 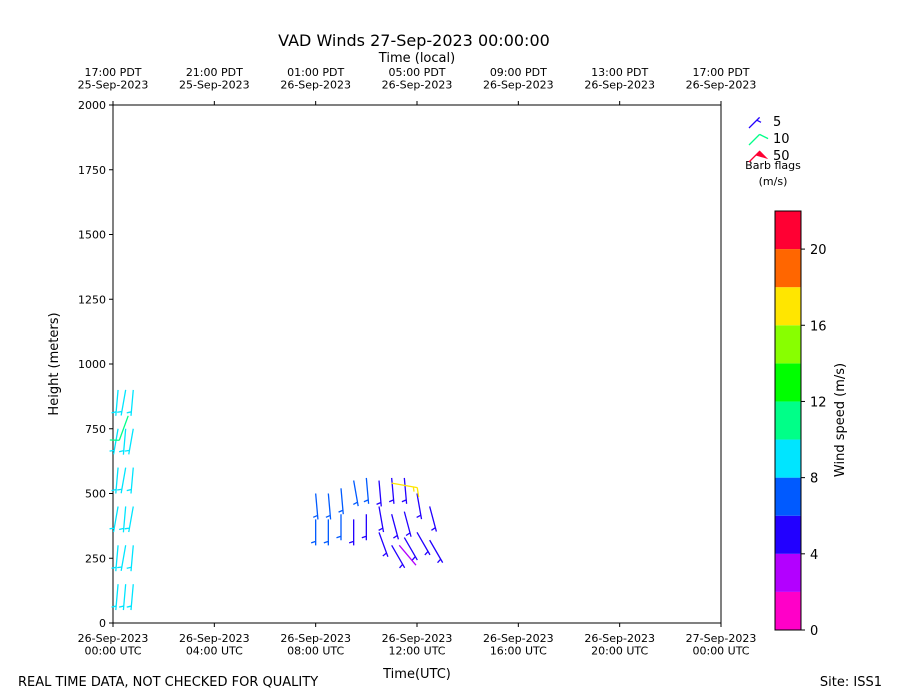 What do you see at coordinates (773, 165) in the screenshot?
I see `barb-legend-title: Barb flags` at bounding box center [773, 165].